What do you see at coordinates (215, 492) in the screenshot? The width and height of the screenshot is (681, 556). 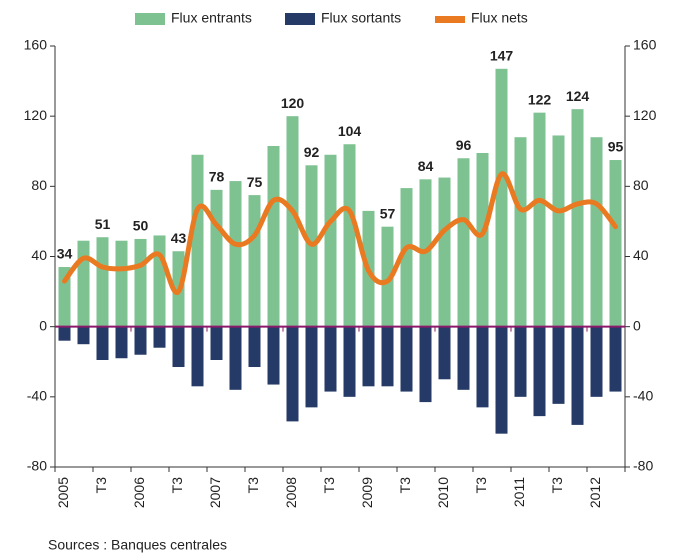 I see `x-tick-label: 2007` at bounding box center [215, 492].